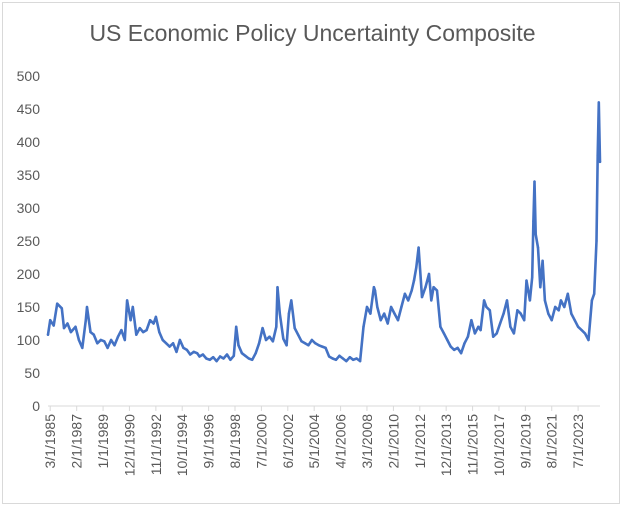 This screenshot has height=509, width=625. I want to click on y-tick-label: 150, so click(29, 307).